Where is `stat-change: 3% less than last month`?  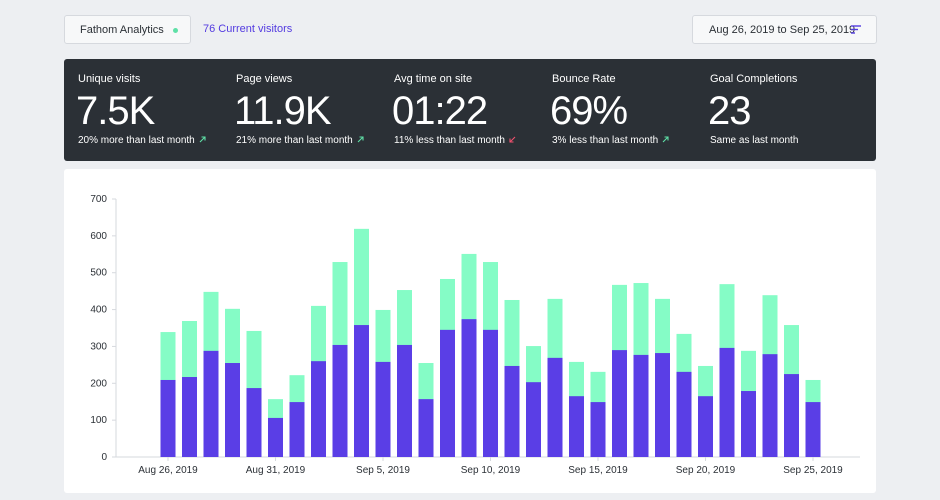 stat-change: 3% less than last month is located at coordinates (610, 140).